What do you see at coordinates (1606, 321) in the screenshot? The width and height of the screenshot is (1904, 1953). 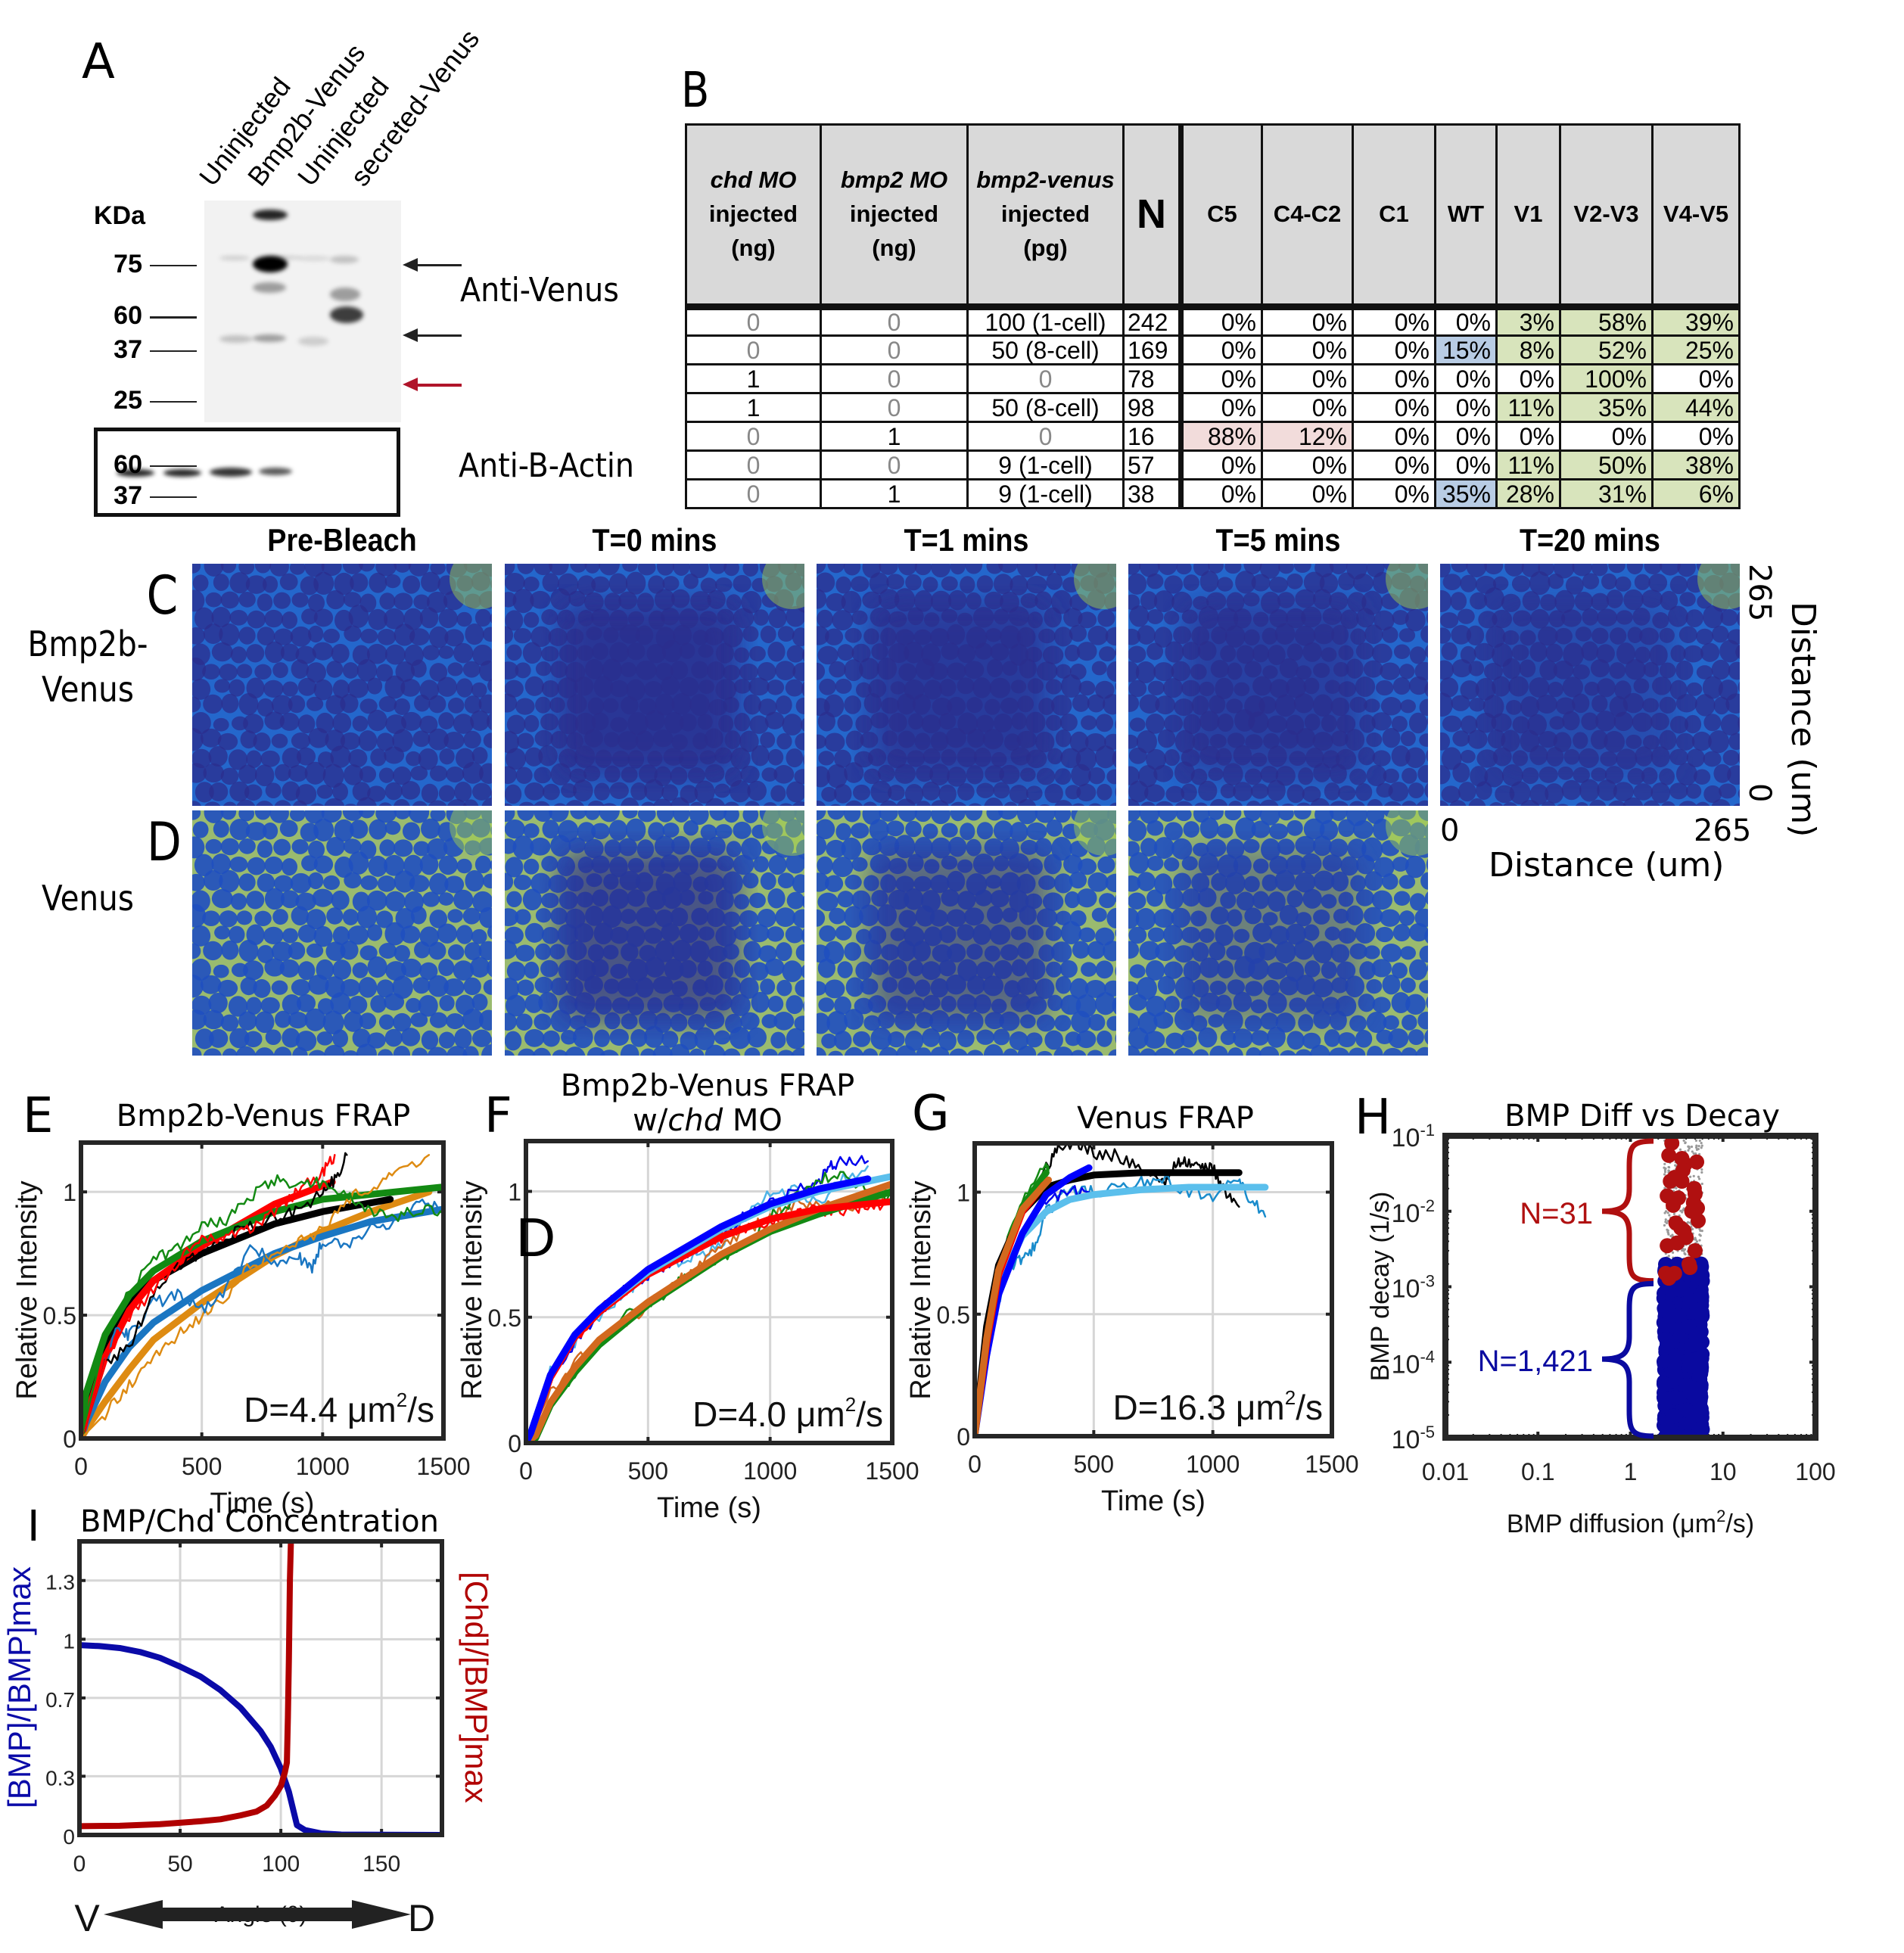 I see `table-cell: 58%` at bounding box center [1606, 321].